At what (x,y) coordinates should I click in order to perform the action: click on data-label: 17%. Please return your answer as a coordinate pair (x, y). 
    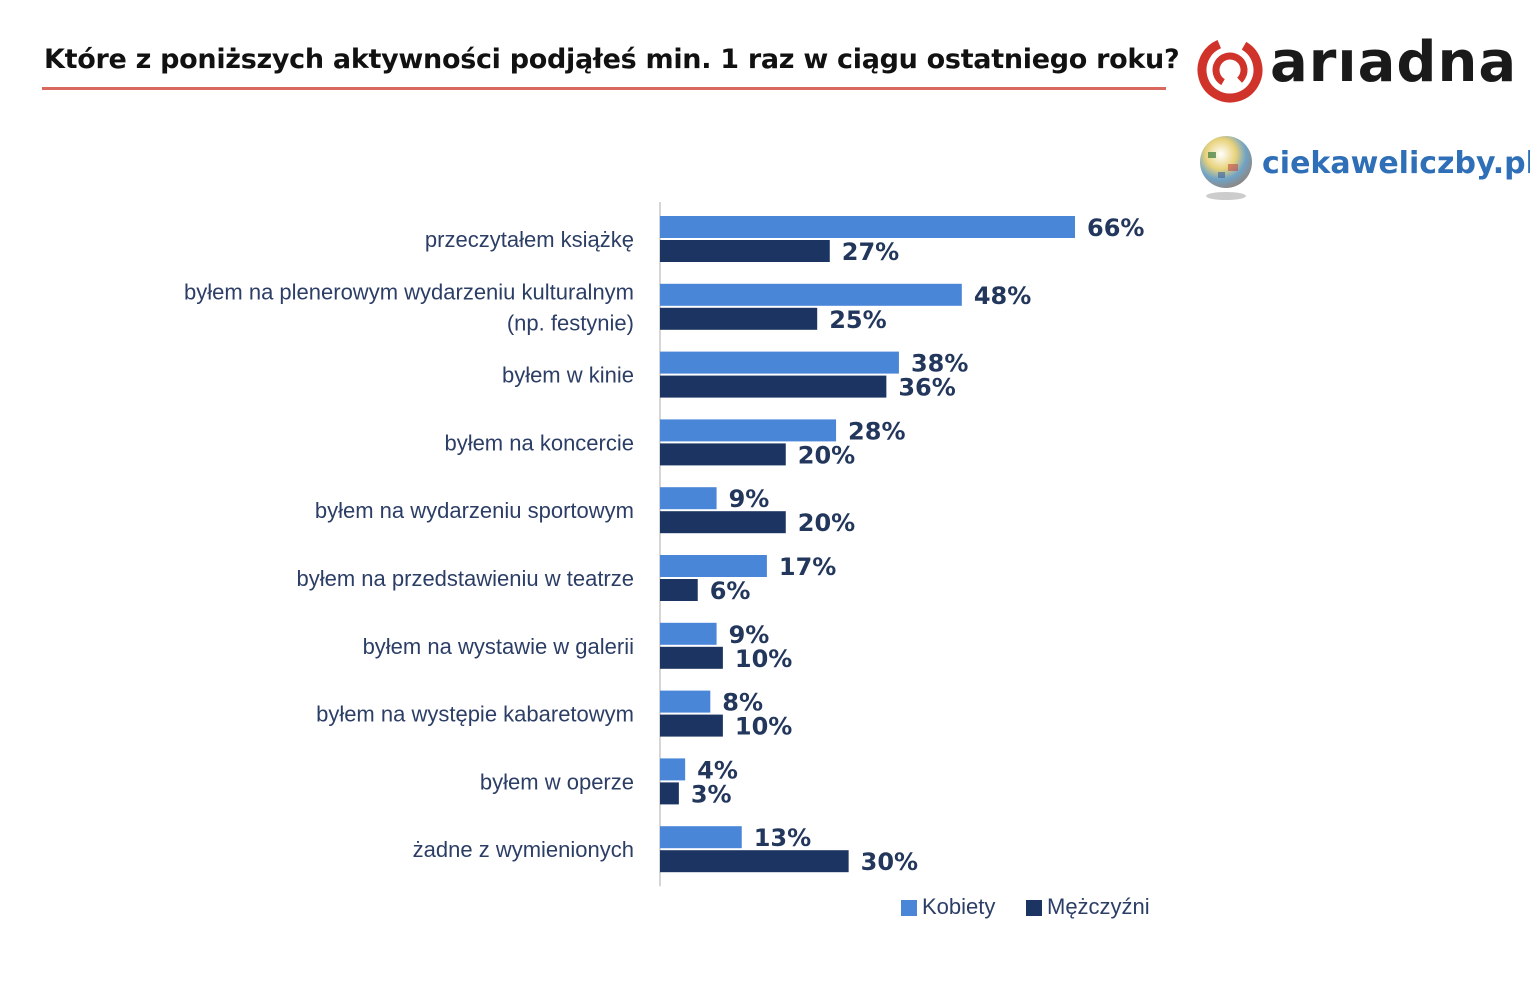
    Looking at the image, I should click on (807, 567).